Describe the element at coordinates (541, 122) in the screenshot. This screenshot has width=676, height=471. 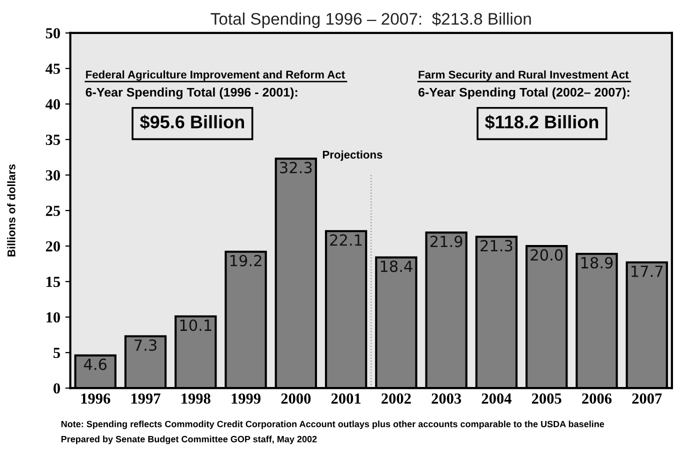
I see `annotation: $118.2 Billion` at that location.